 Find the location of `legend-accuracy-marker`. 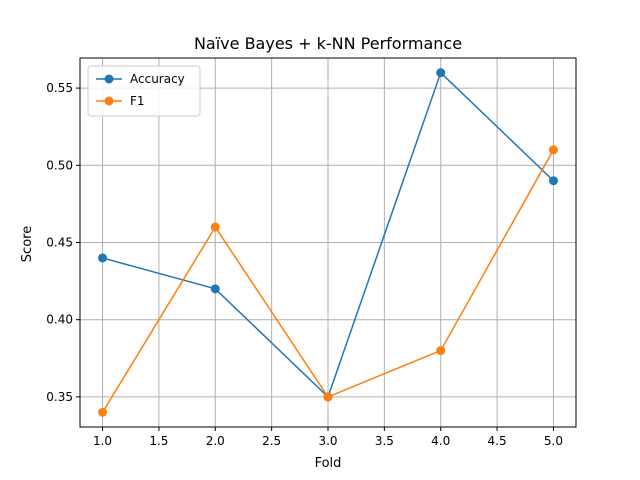

legend-accuracy-marker is located at coordinates (109, 79).